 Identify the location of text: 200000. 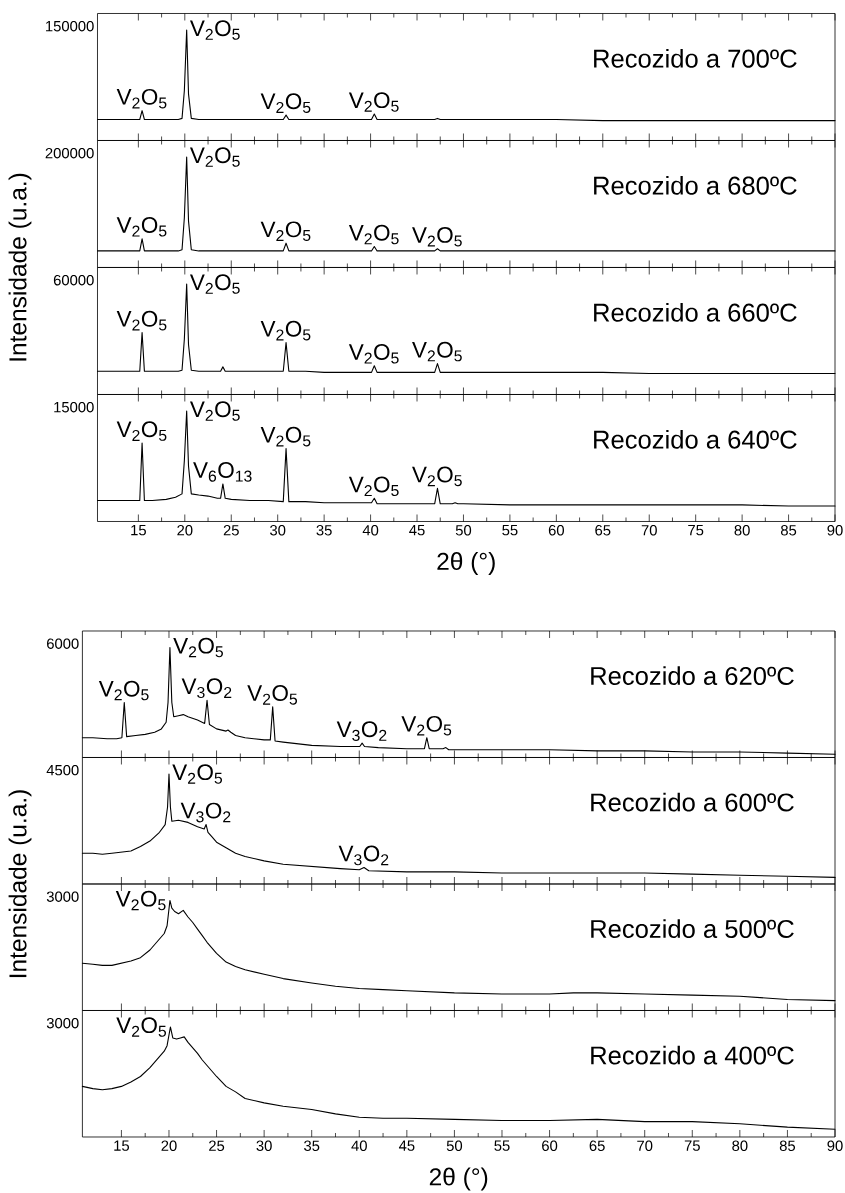
(69, 153).